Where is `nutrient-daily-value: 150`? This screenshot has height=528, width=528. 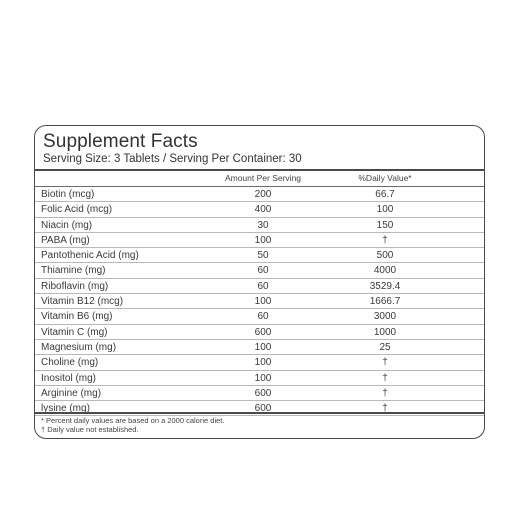
nutrient-daily-value: 150 is located at coordinates (385, 225).